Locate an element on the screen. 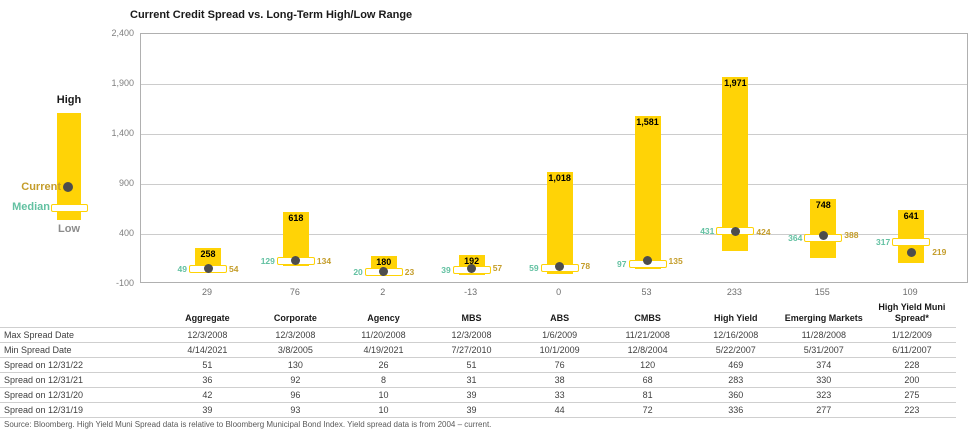 The height and width of the screenshot is (436, 972). value-cell: 228 is located at coordinates (911, 365).